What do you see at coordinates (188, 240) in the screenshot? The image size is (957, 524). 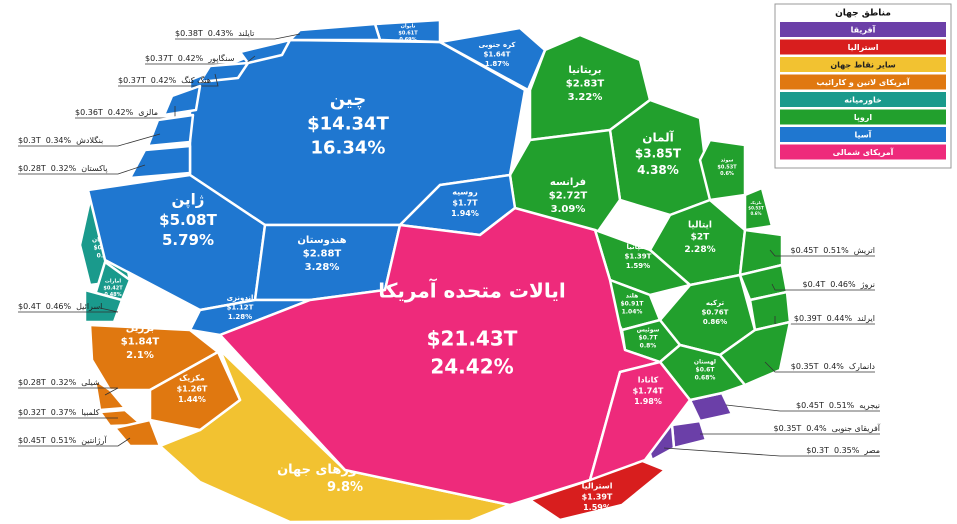 I see `cell-share-label: 5.79%` at bounding box center [188, 240].